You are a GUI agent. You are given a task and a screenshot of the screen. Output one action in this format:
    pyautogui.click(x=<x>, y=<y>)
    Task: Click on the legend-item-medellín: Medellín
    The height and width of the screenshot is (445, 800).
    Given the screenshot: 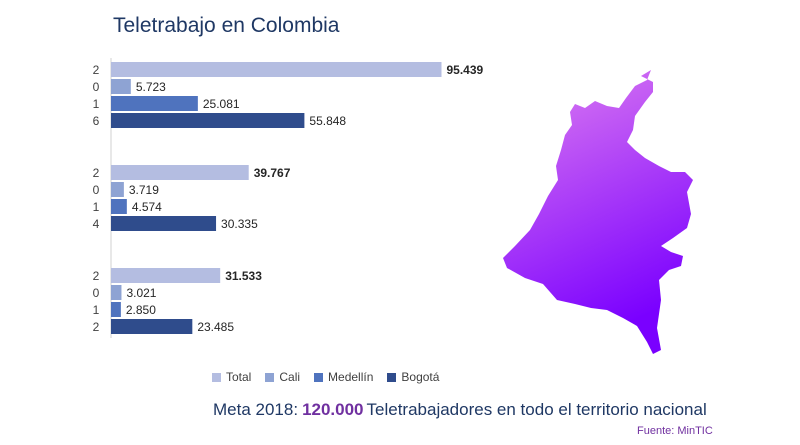 What is the action you would take?
    pyautogui.click(x=343, y=377)
    